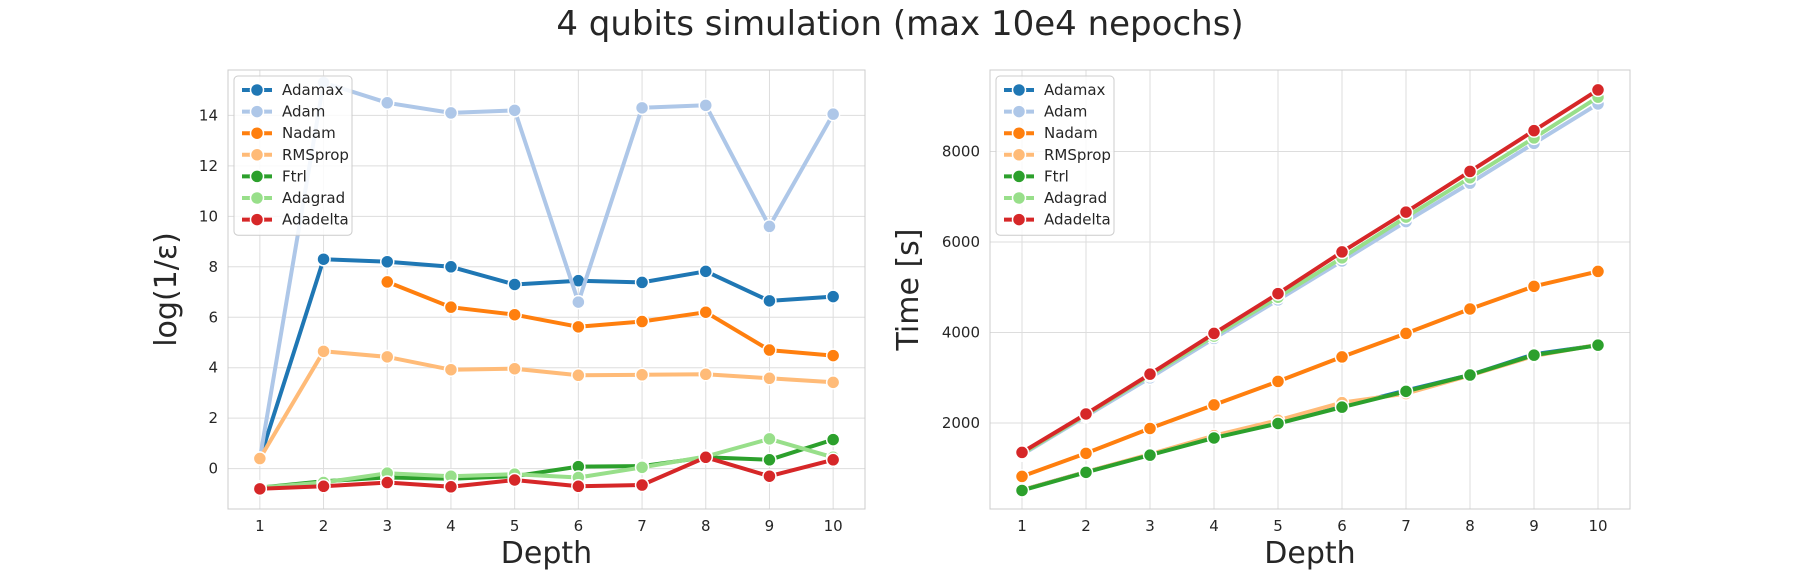 This screenshot has width=1800, height=576. I want to click on series-nadam, so click(1310, 374).